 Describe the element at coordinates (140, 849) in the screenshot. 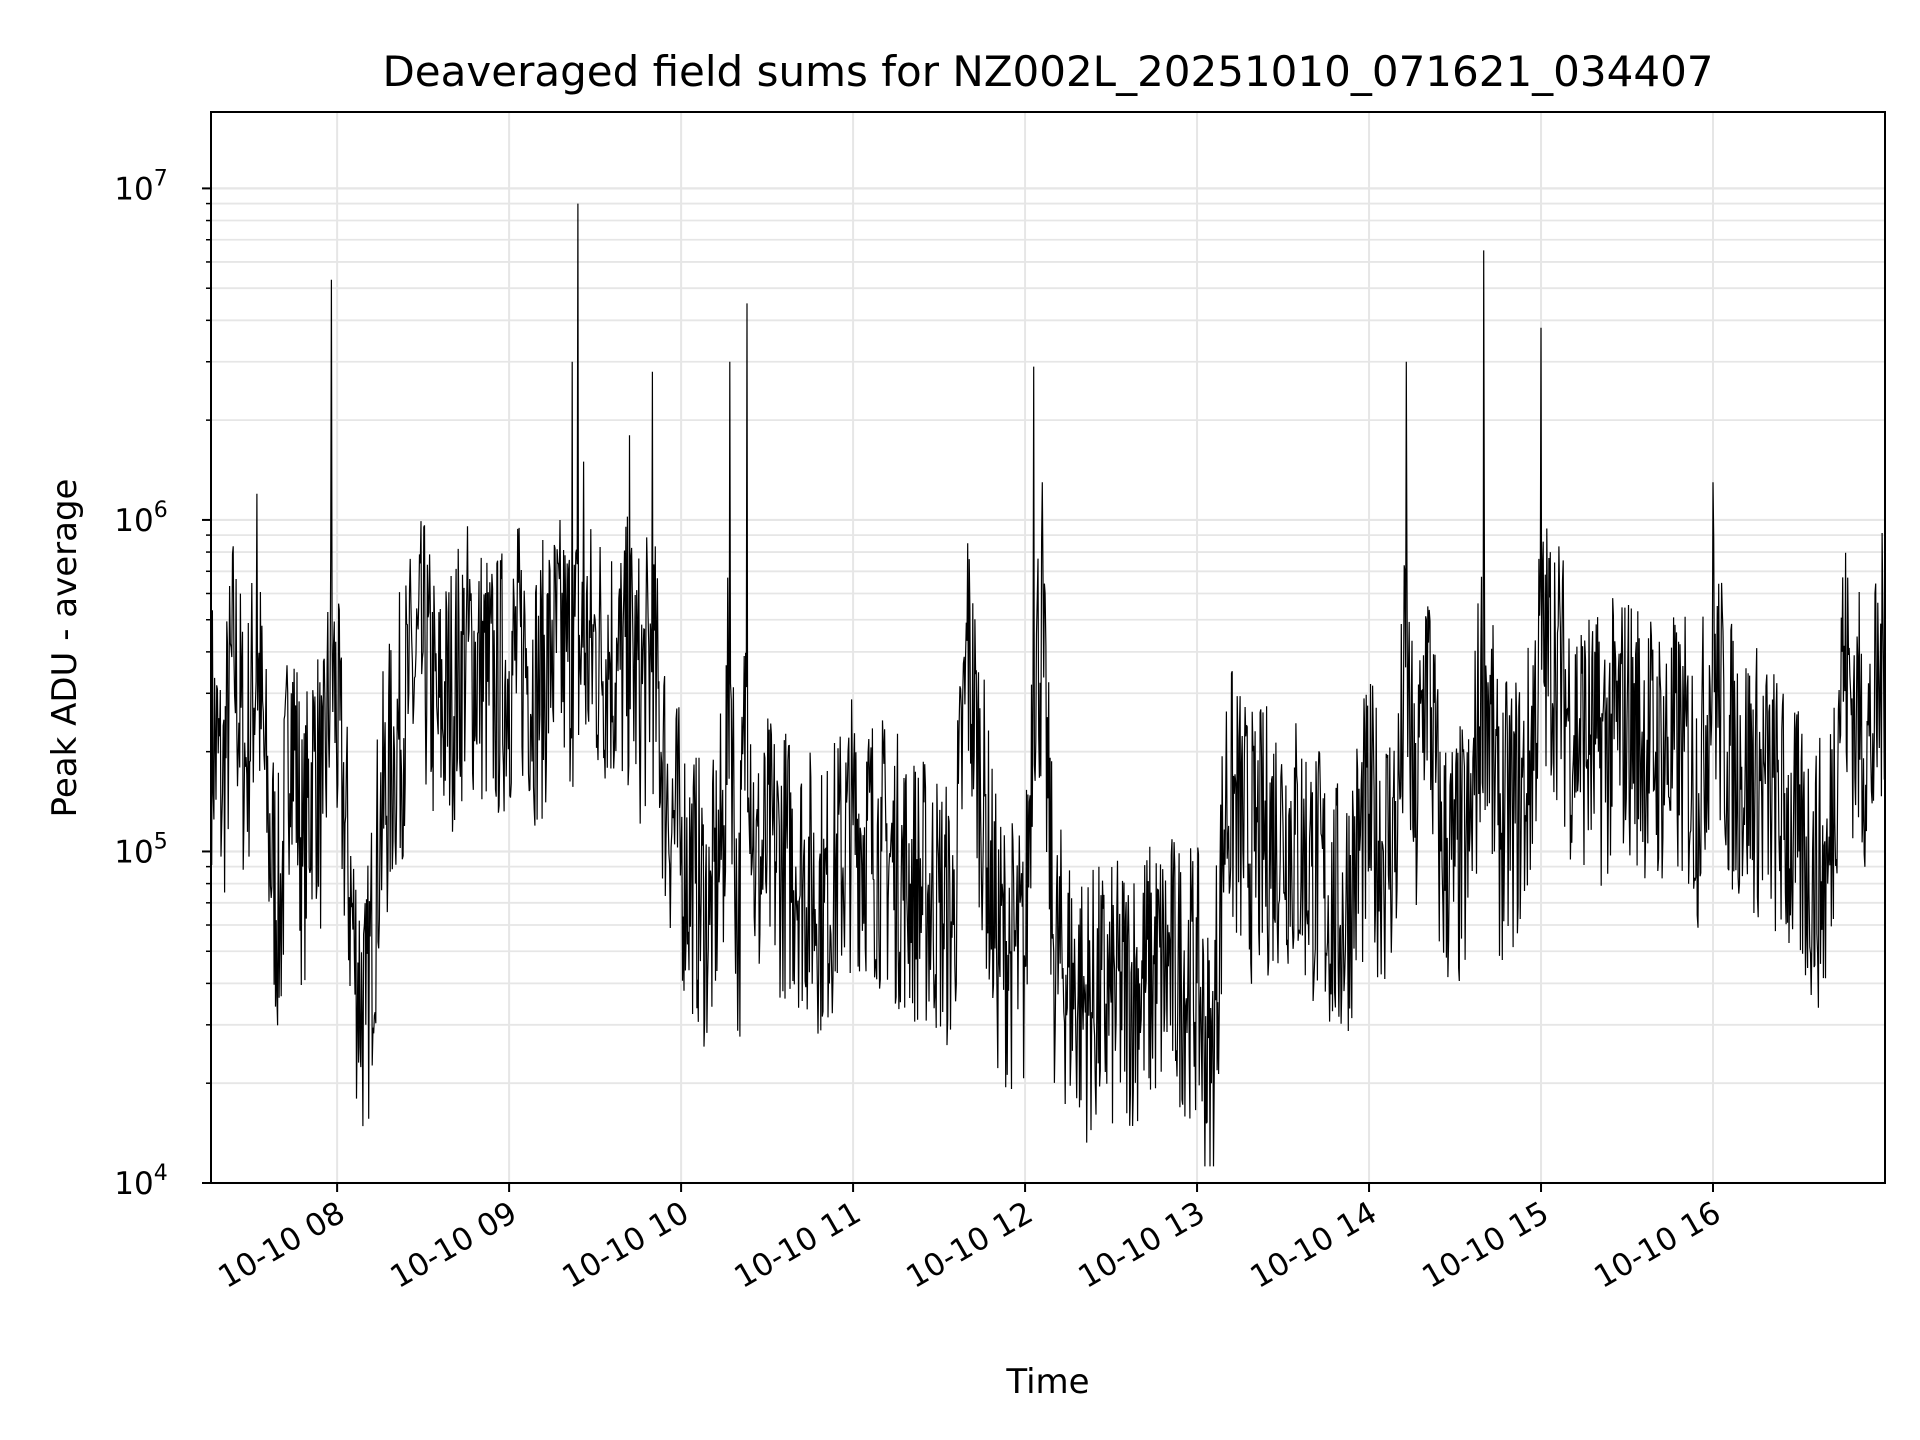

I see `y-tick-label: 10⁵` at that location.